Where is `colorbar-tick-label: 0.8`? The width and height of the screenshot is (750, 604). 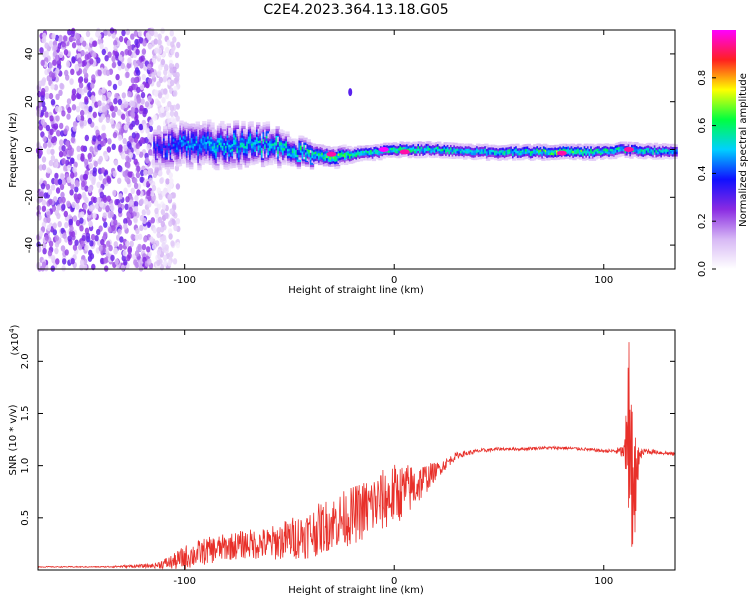 colorbar-tick-label: 0.8 is located at coordinates (702, 78).